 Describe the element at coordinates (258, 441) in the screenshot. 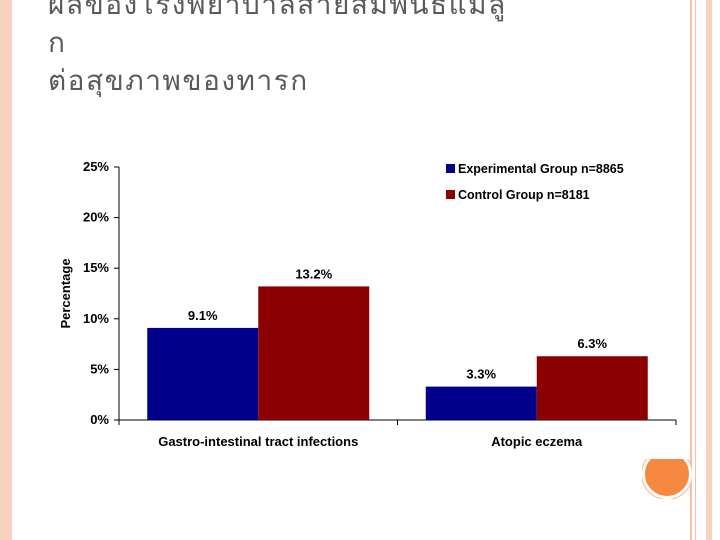

I see `x-category-label: Gastro-intestinal tract infections` at that location.